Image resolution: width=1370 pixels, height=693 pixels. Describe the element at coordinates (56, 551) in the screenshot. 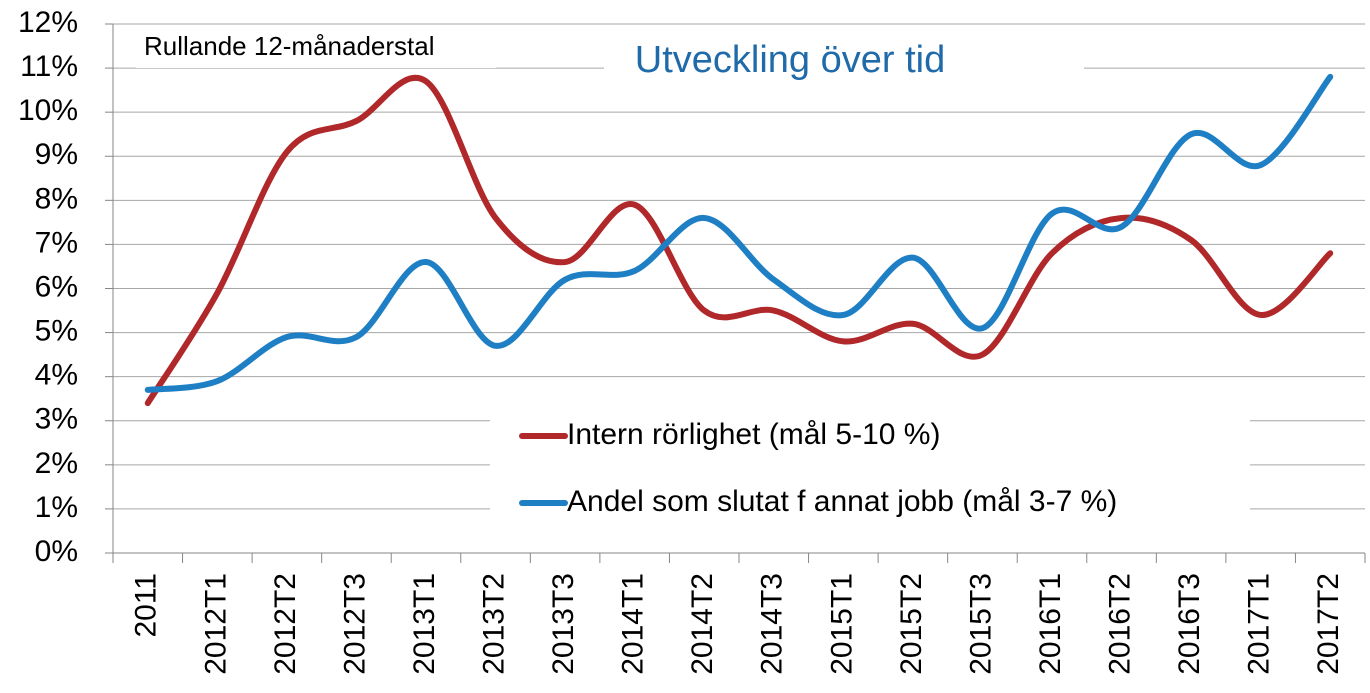

I see `y-tick-label: 0%` at that location.